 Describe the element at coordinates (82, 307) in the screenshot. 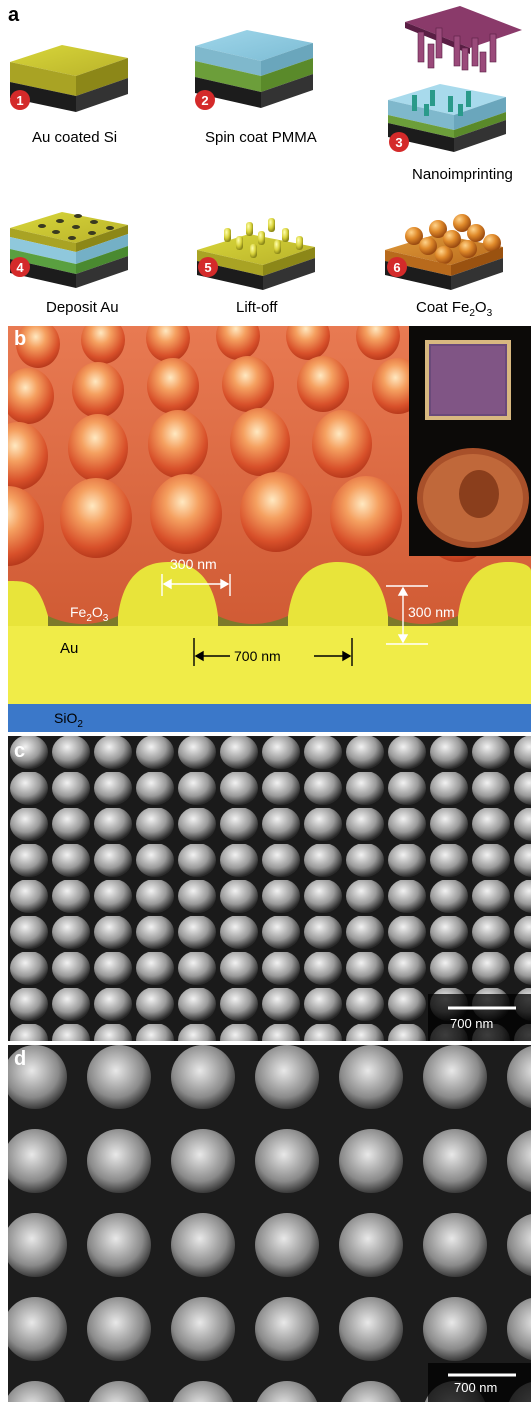

I see `step-4-label: Deposit Au` at that location.